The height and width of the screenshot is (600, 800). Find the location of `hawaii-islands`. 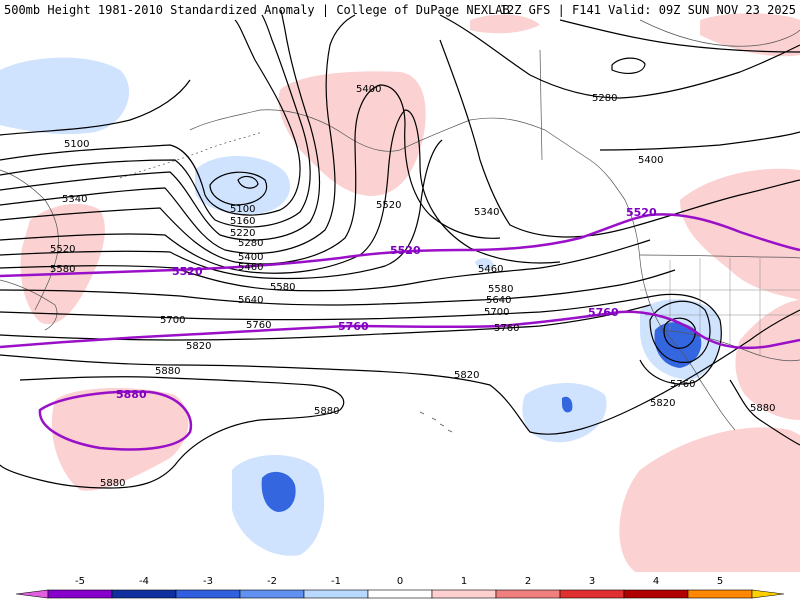

hawaii-islands is located at coordinates (436, 422).